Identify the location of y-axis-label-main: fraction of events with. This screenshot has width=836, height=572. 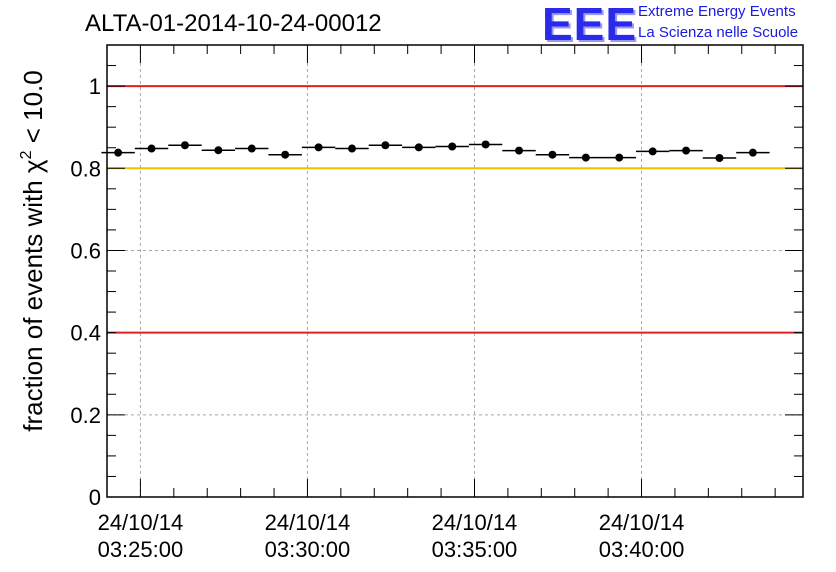
(33, 302).